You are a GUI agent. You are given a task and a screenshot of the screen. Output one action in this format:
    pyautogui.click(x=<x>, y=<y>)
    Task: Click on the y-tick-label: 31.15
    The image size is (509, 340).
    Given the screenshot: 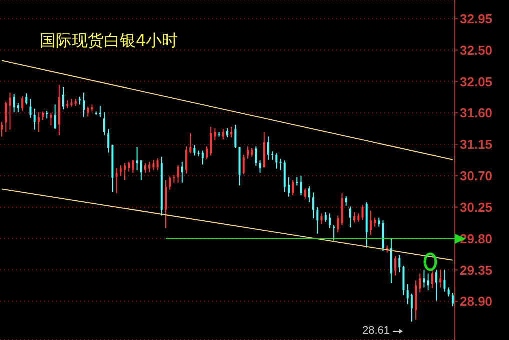 What is the action you would take?
    pyautogui.click(x=476, y=144)
    